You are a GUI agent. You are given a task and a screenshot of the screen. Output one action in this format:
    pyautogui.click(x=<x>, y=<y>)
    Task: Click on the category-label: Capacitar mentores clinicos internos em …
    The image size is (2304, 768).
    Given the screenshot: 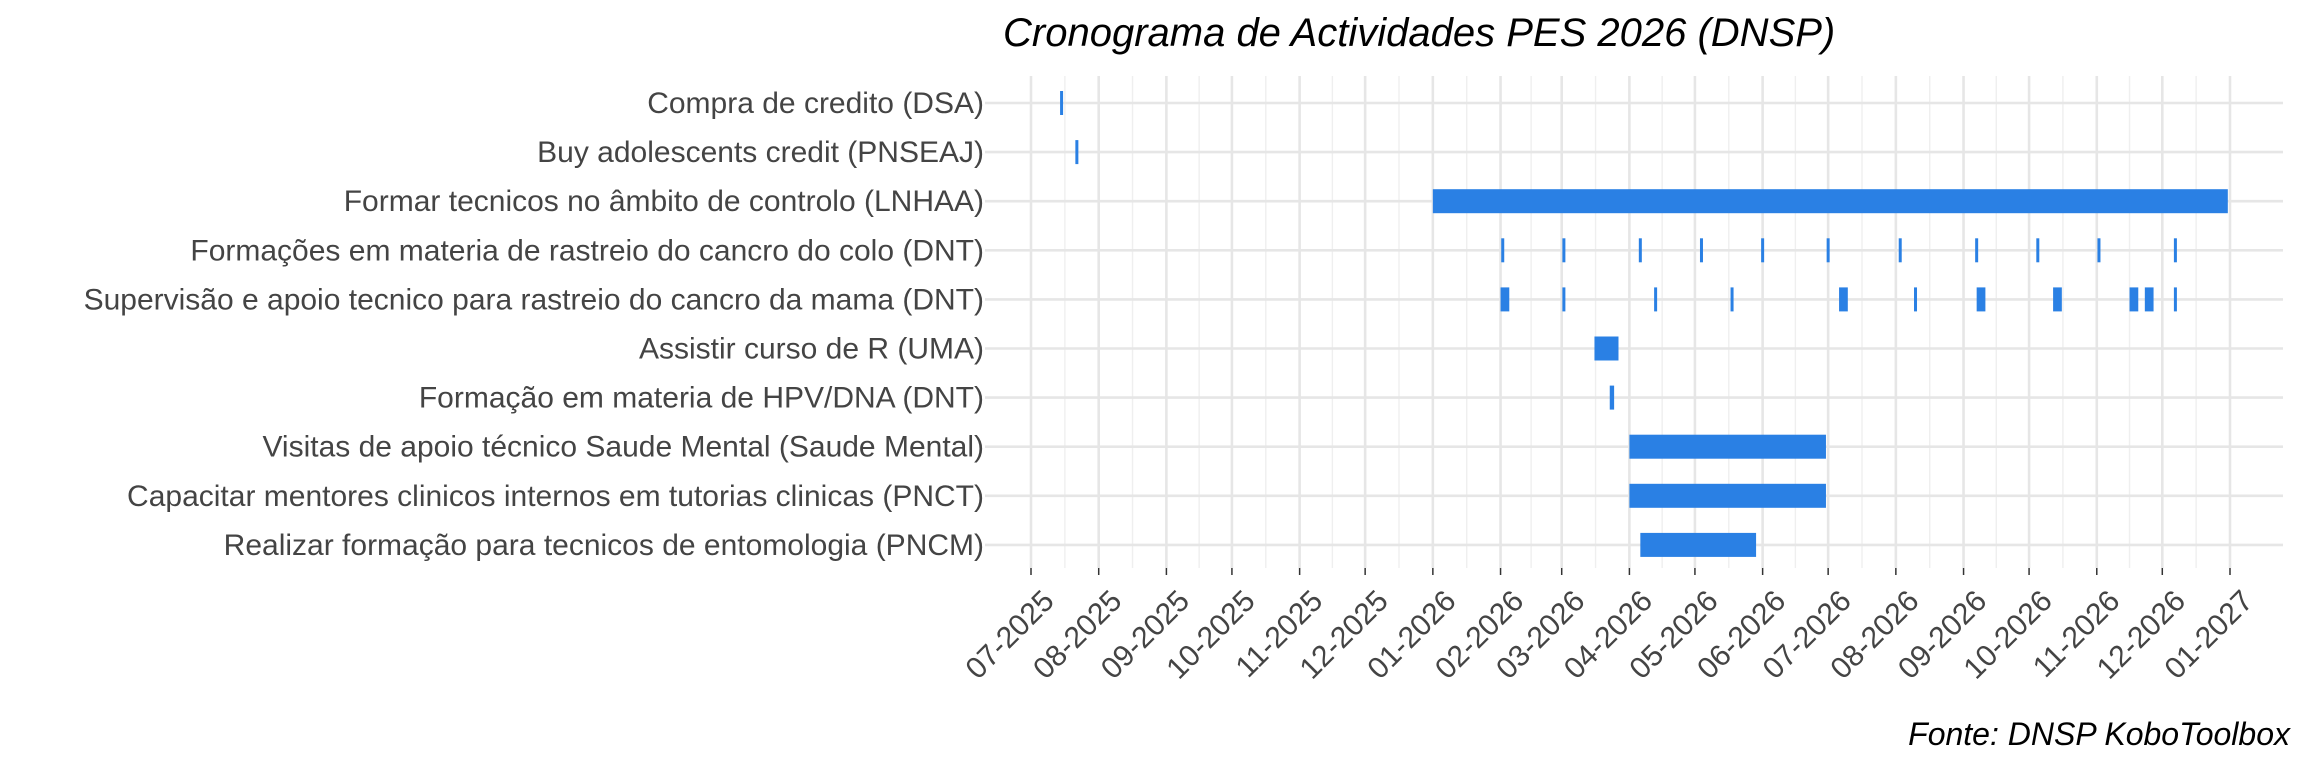 What is the action you would take?
    pyautogui.click(x=555, y=496)
    